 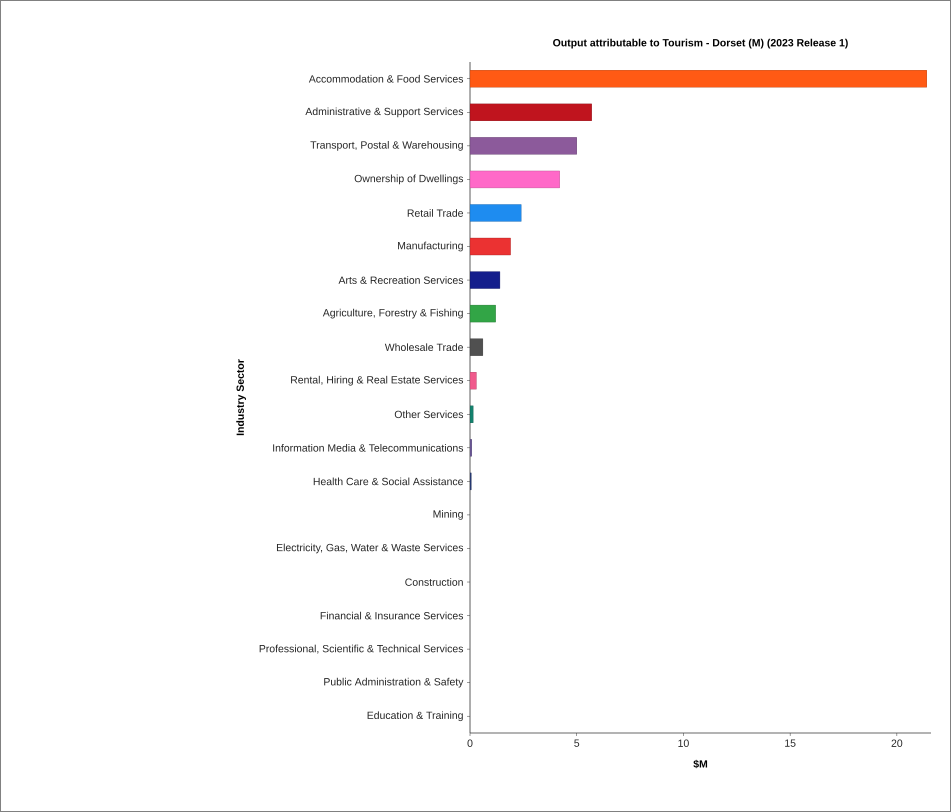 What do you see at coordinates (700, 43) in the screenshot?
I see `chart-title: Output attributable to Tourism - Dorset (M) (2023 Release 1)` at bounding box center [700, 43].